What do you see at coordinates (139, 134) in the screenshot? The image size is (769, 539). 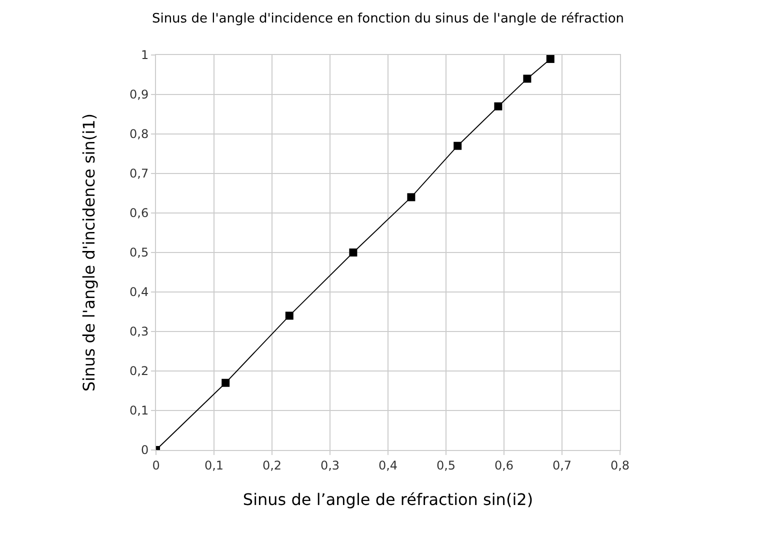 I see `y-tick-label: 0,8` at bounding box center [139, 134].